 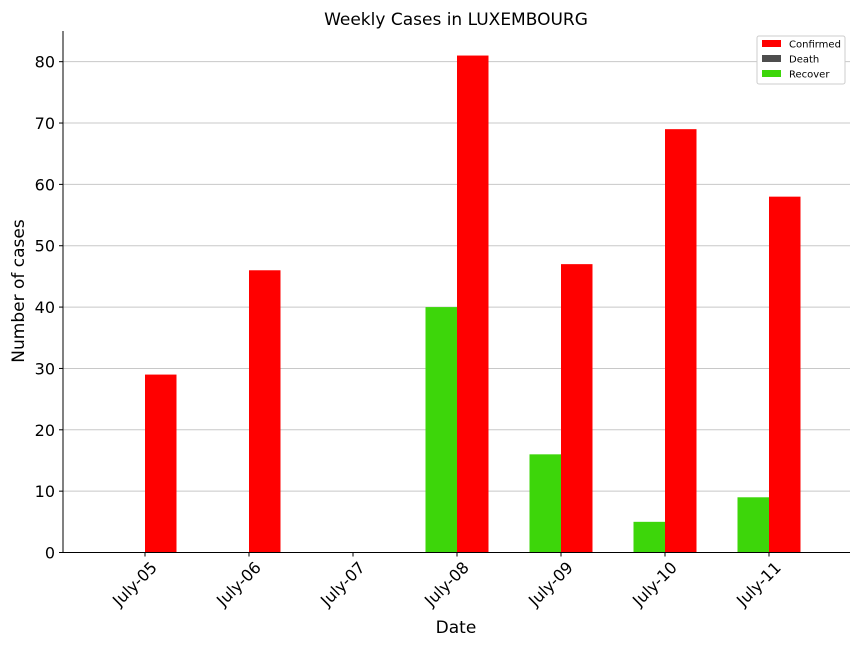 I want to click on y-axis-label: Number of cases, so click(x=19, y=291).